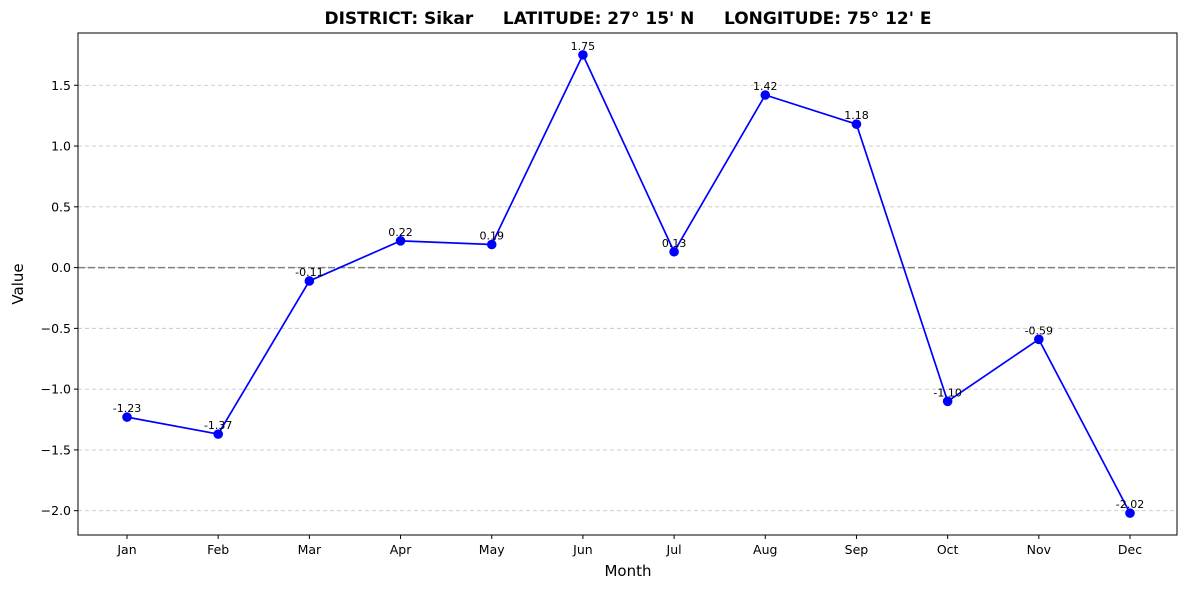 This screenshot has height=590, width=1189. Describe the element at coordinates (765, 86) in the screenshot. I see `data-label: 1.42` at that location.